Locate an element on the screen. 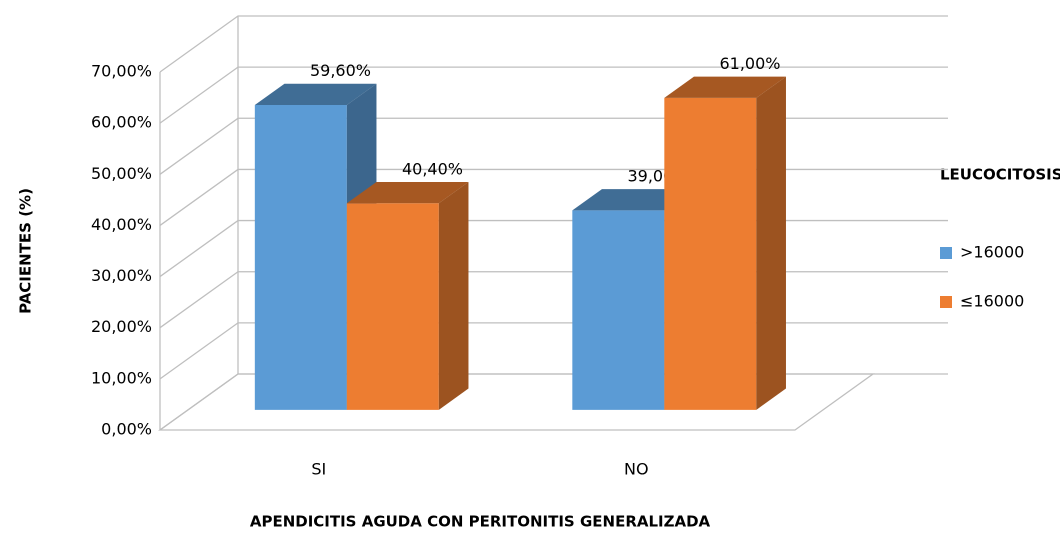  legend-title: LEUCOCITOSIS is located at coordinates (1000, 175).